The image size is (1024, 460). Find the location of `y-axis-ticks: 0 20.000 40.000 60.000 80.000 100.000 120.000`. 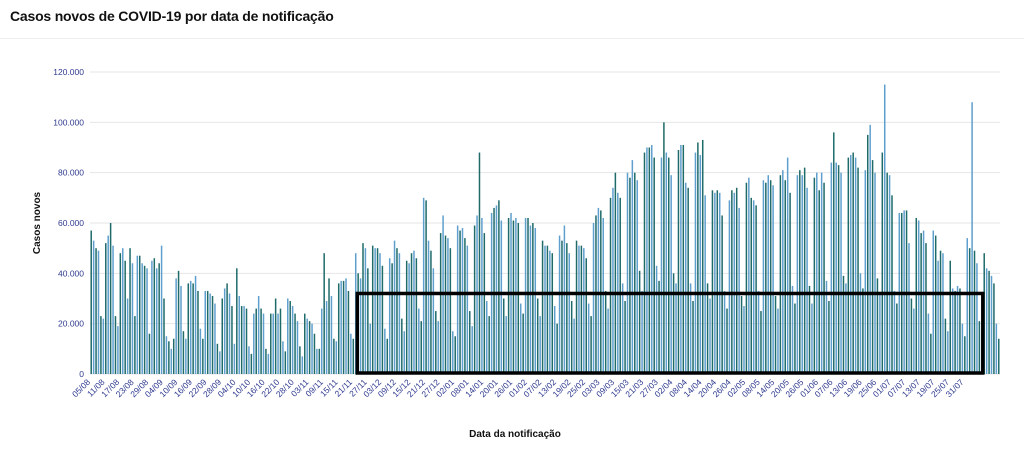

y-axis-ticks: 0 20.000 40.000 60.000 80.000 100.000 120.000 is located at coordinates (68, 223).